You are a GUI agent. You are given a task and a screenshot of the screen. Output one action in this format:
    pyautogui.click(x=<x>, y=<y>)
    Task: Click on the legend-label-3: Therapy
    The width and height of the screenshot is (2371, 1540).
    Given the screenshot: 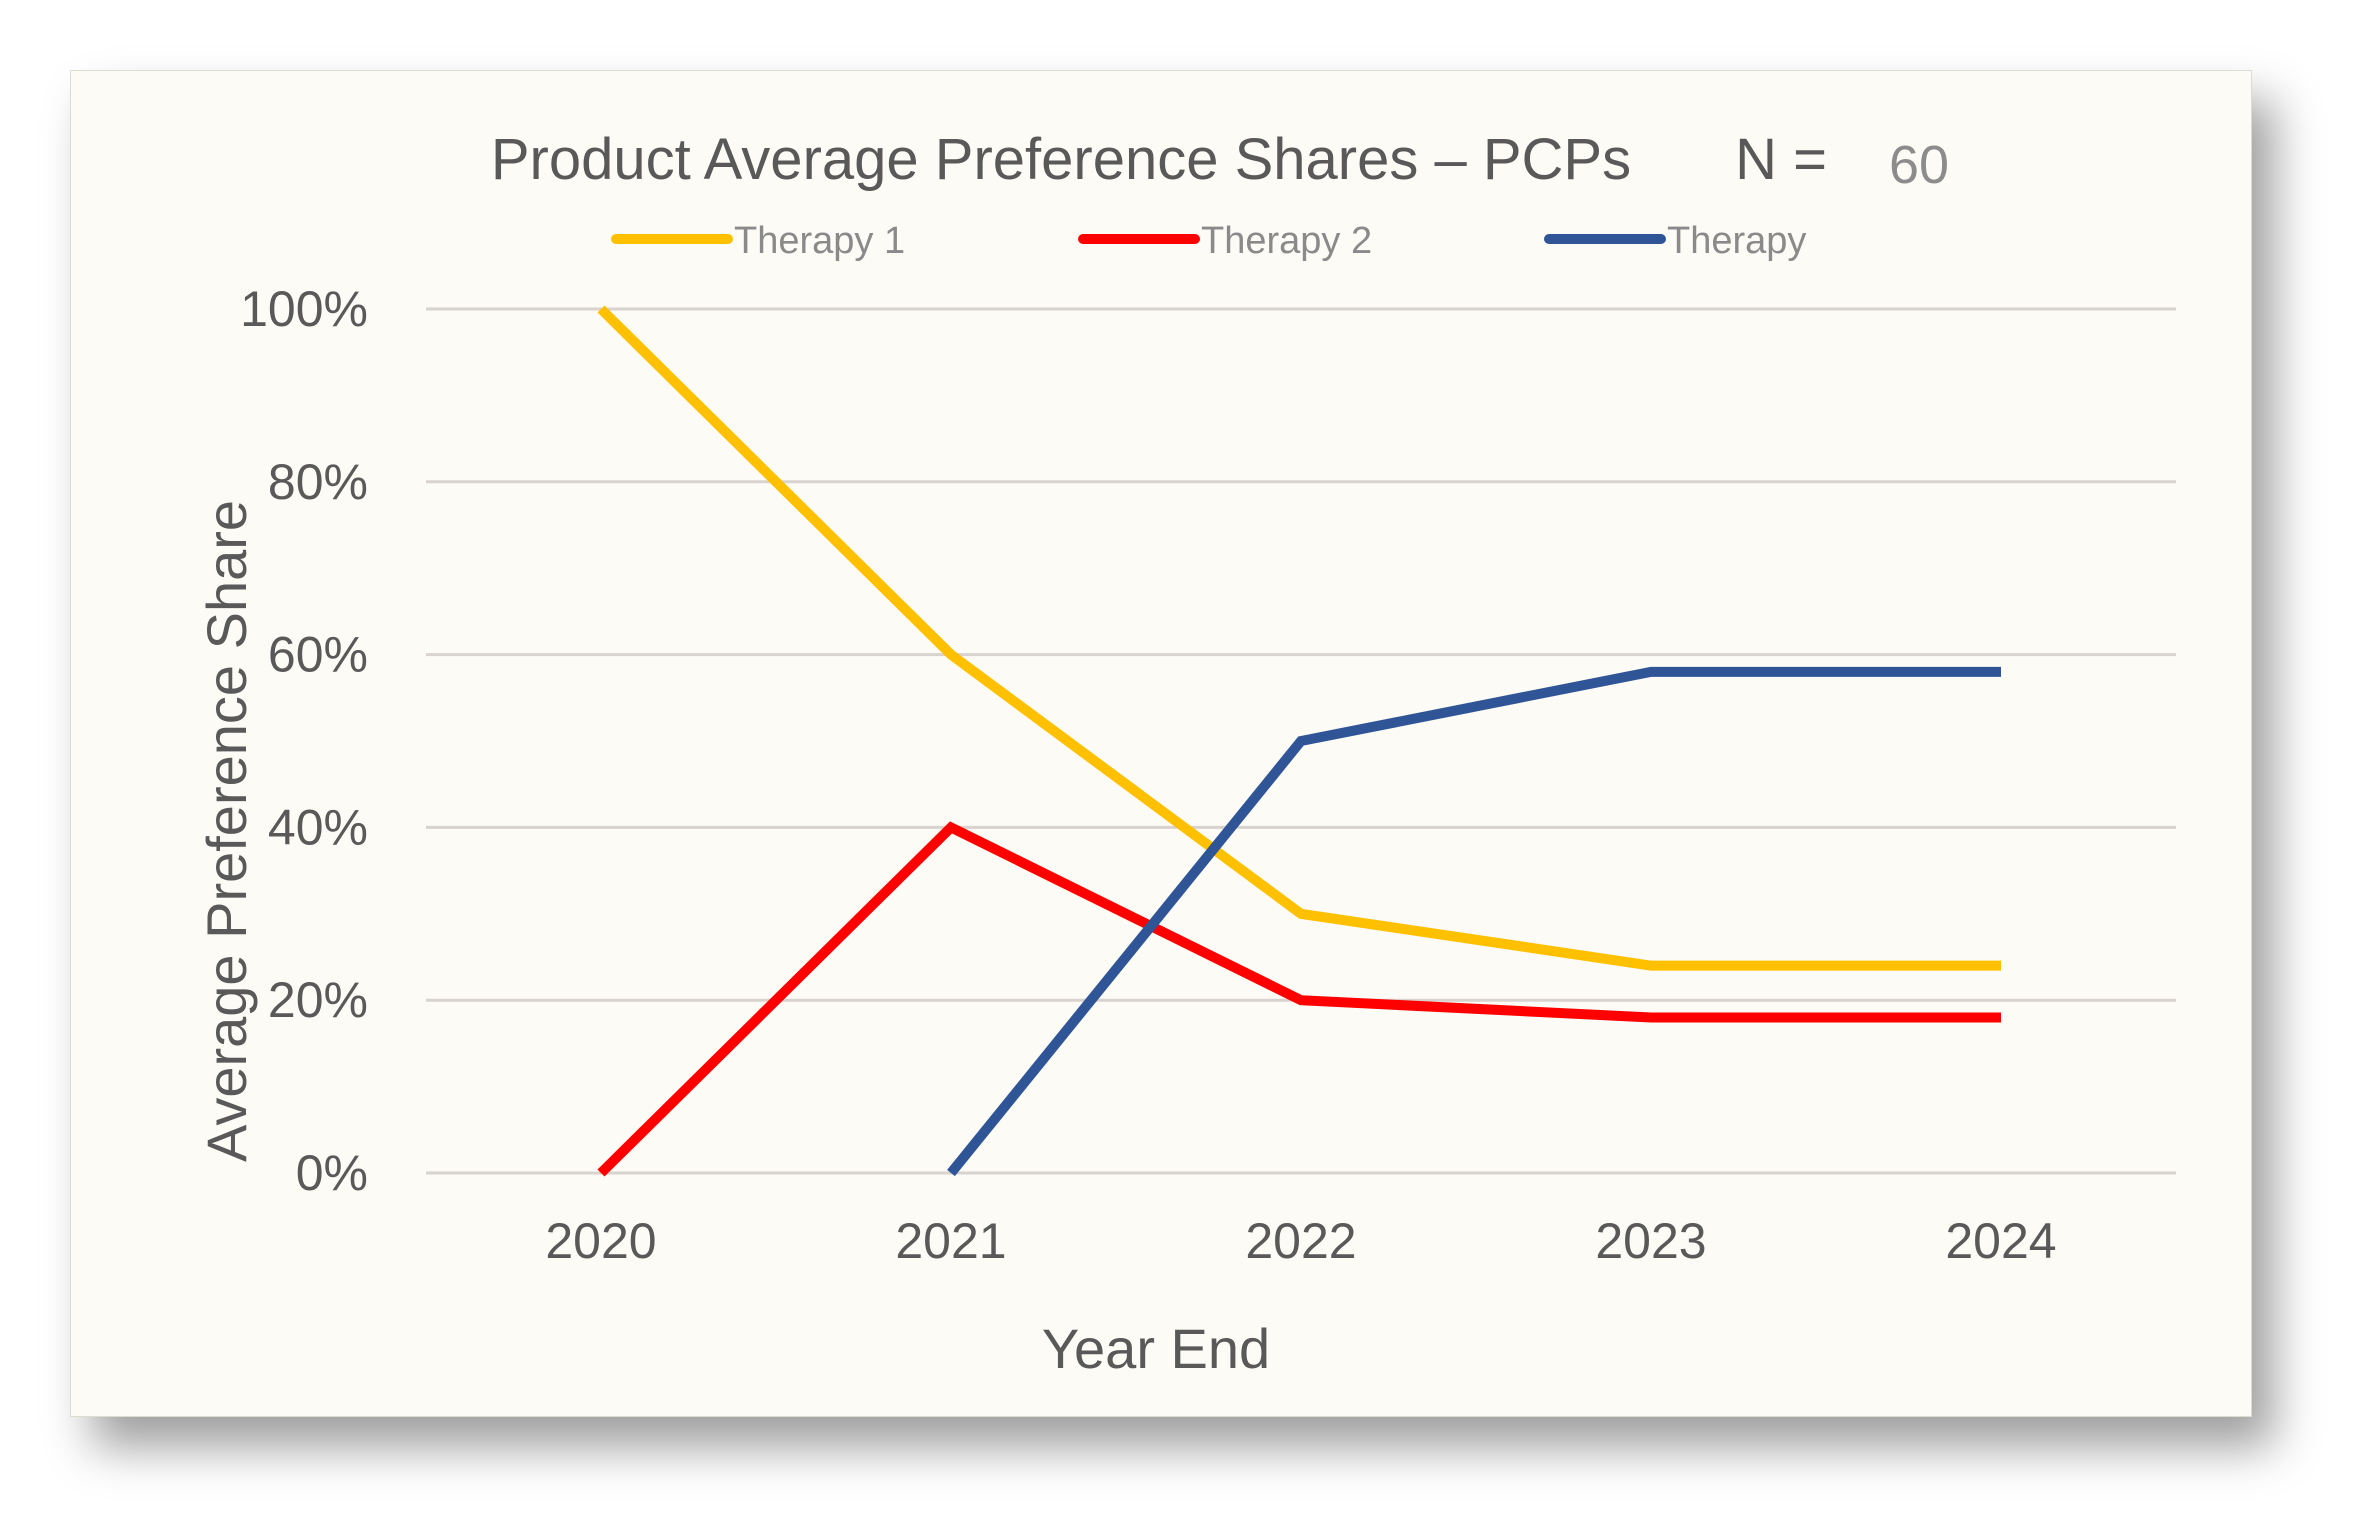 What is the action you would take?
    pyautogui.click(x=1736, y=241)
    